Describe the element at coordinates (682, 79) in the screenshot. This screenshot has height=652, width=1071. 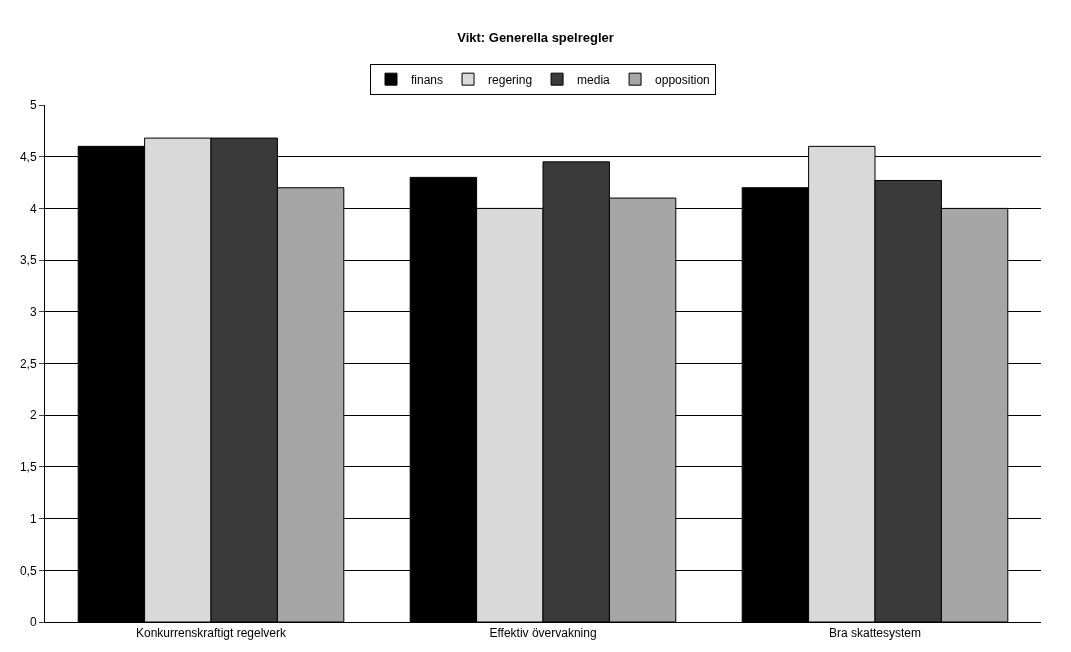
I see `legend-label: opposition` at that location.